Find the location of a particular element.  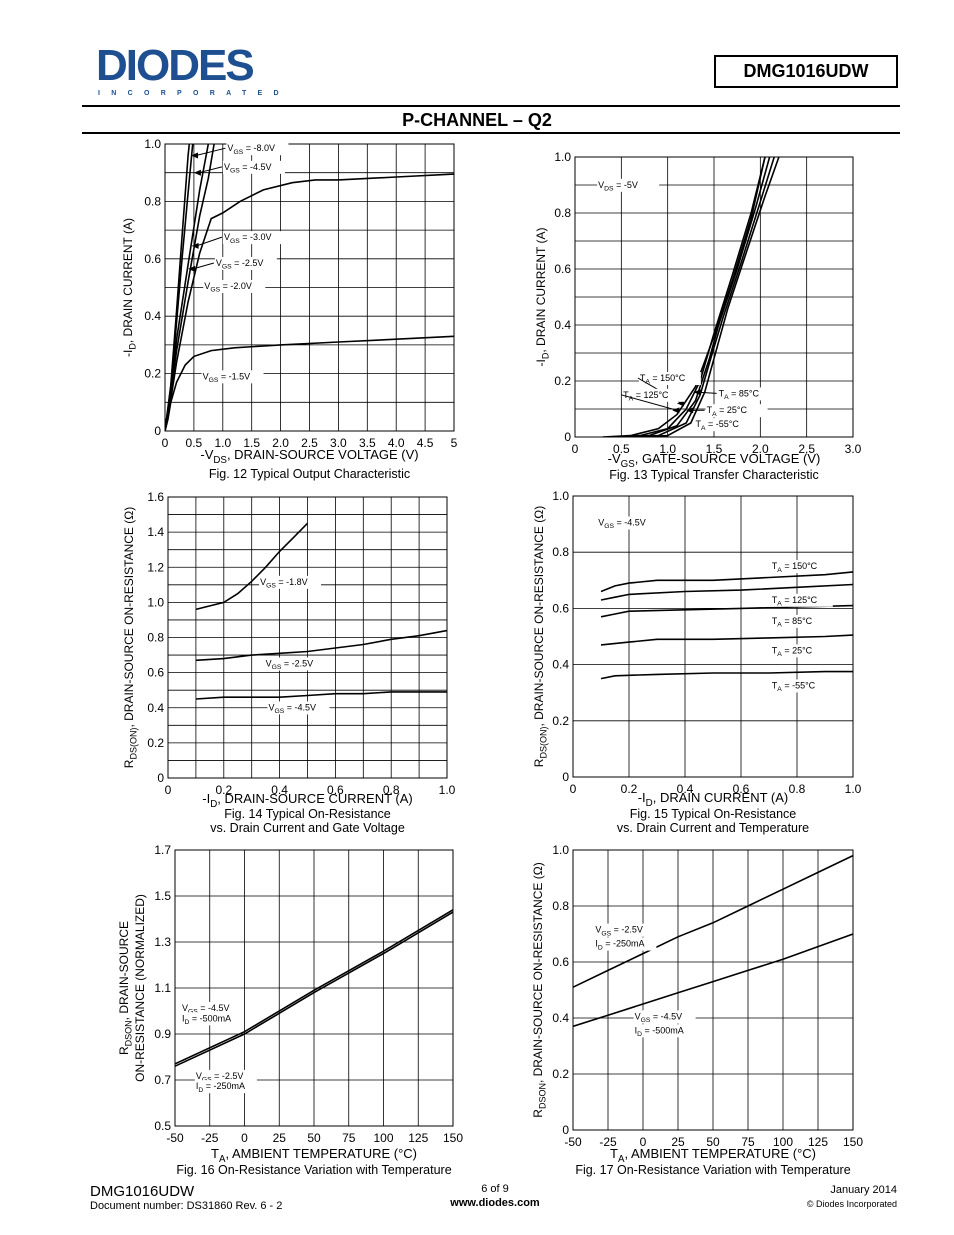

fig17-series-label-1: VGS = -2.5V is located at coordinates (619, 931).